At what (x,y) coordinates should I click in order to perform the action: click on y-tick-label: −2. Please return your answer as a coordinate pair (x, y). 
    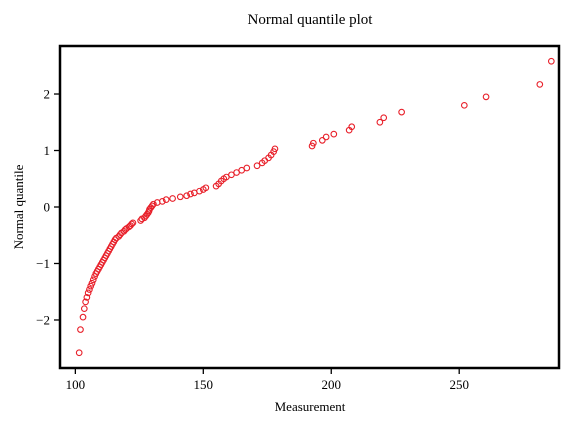
    Looking at the image, I should click on (43, 319).